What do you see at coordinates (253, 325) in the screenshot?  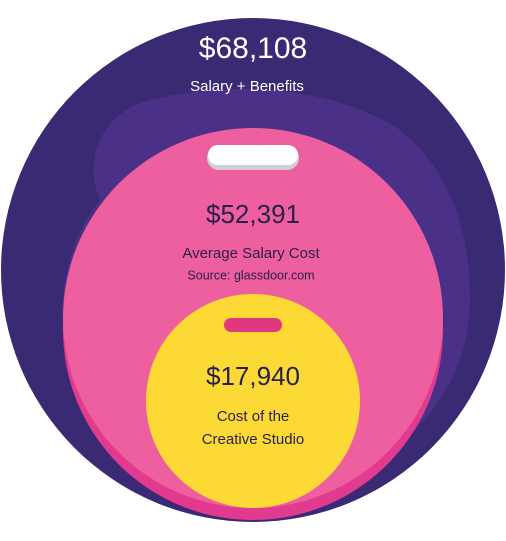 I see `pink-pill` at bounding box center [253, 325].